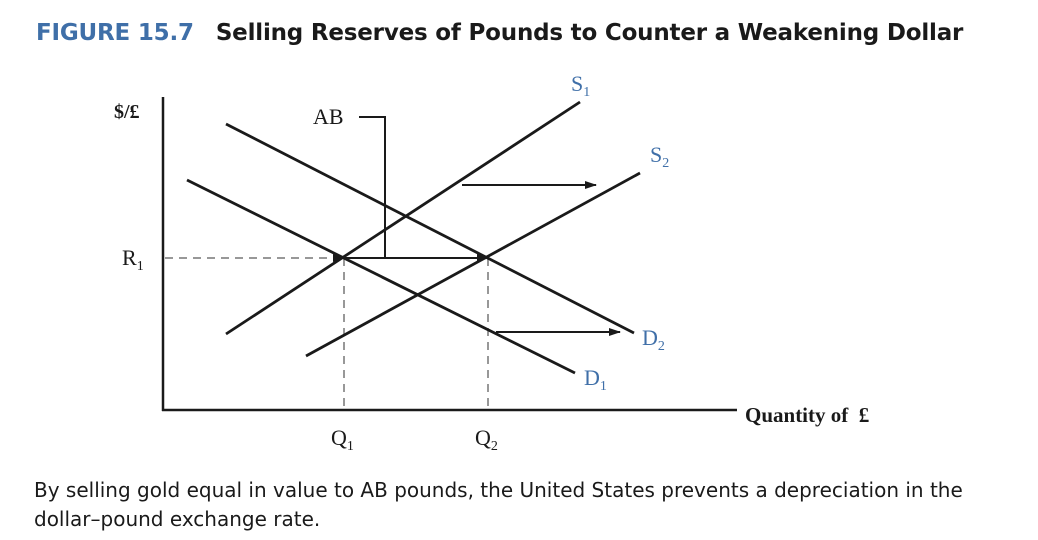  Describe the element at coordinates (807, 415) in the screenshot. I see `x-axis-label: Quantity of £` at that location.